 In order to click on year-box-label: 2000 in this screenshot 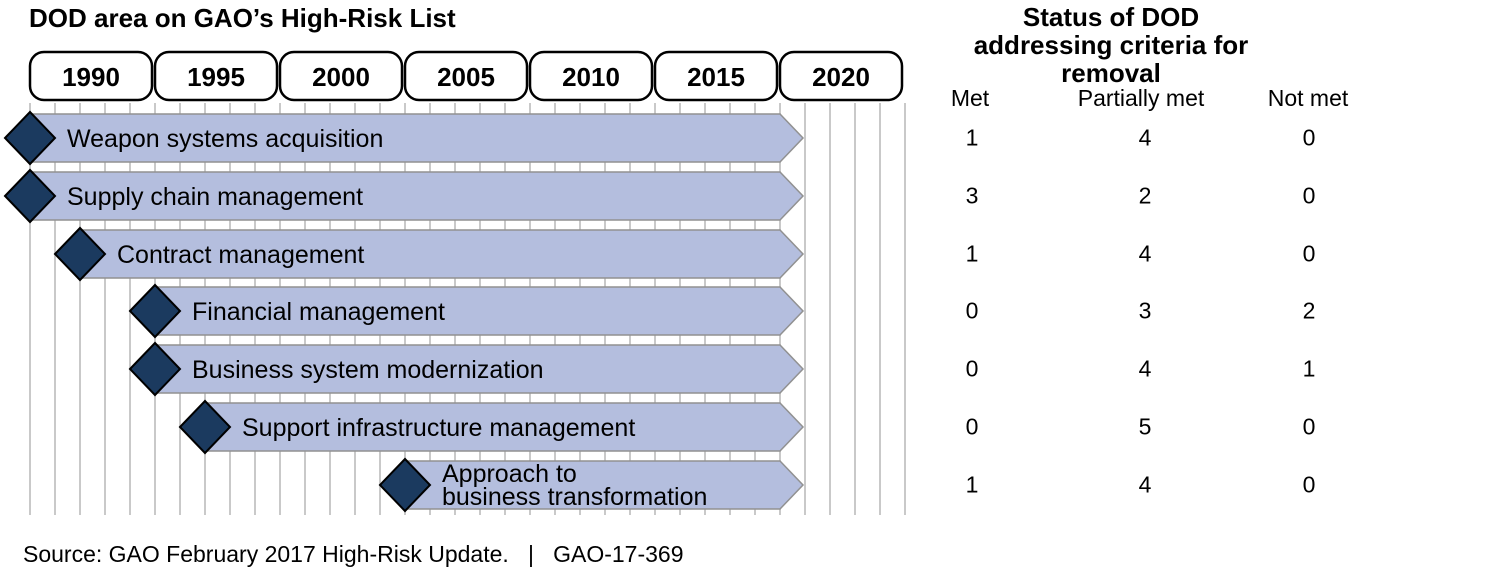, I will do `click(341, 77)`.